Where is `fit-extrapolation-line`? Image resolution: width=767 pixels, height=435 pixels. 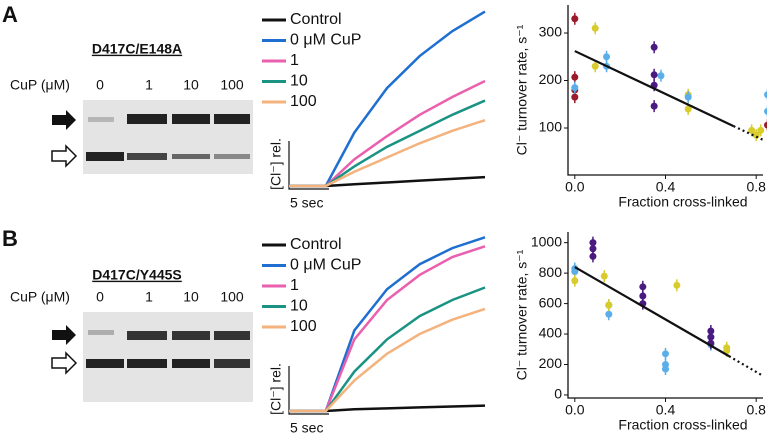
fit-extrapolation-line is located at coordinates (748, 133).